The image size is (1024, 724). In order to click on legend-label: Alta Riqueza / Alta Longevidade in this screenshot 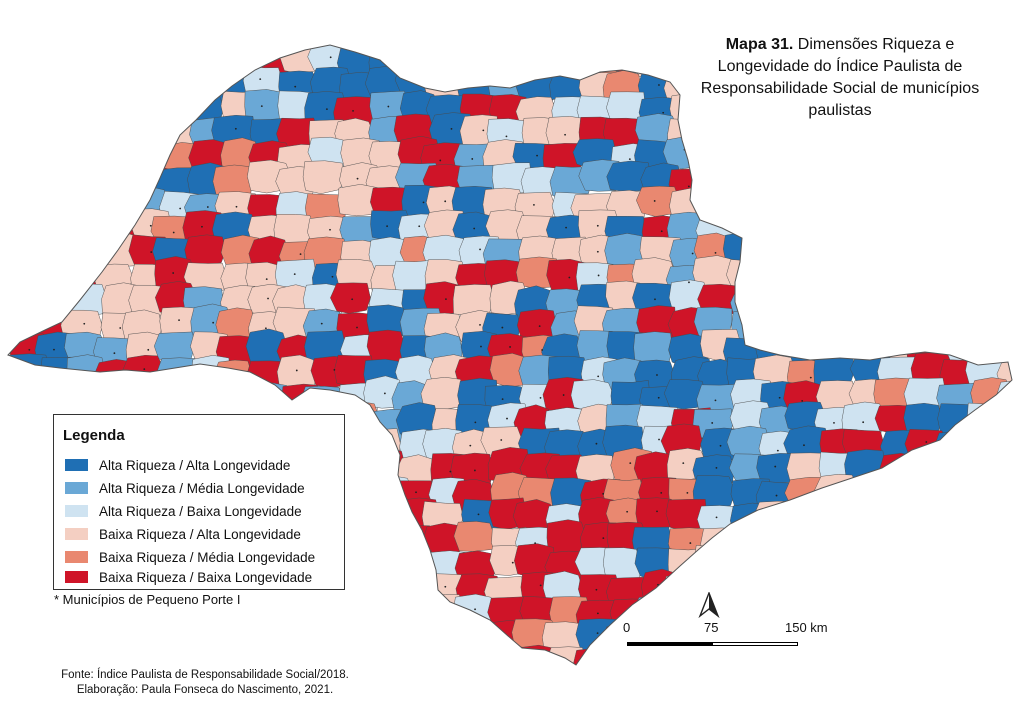, I will do `click(195, 465)`.